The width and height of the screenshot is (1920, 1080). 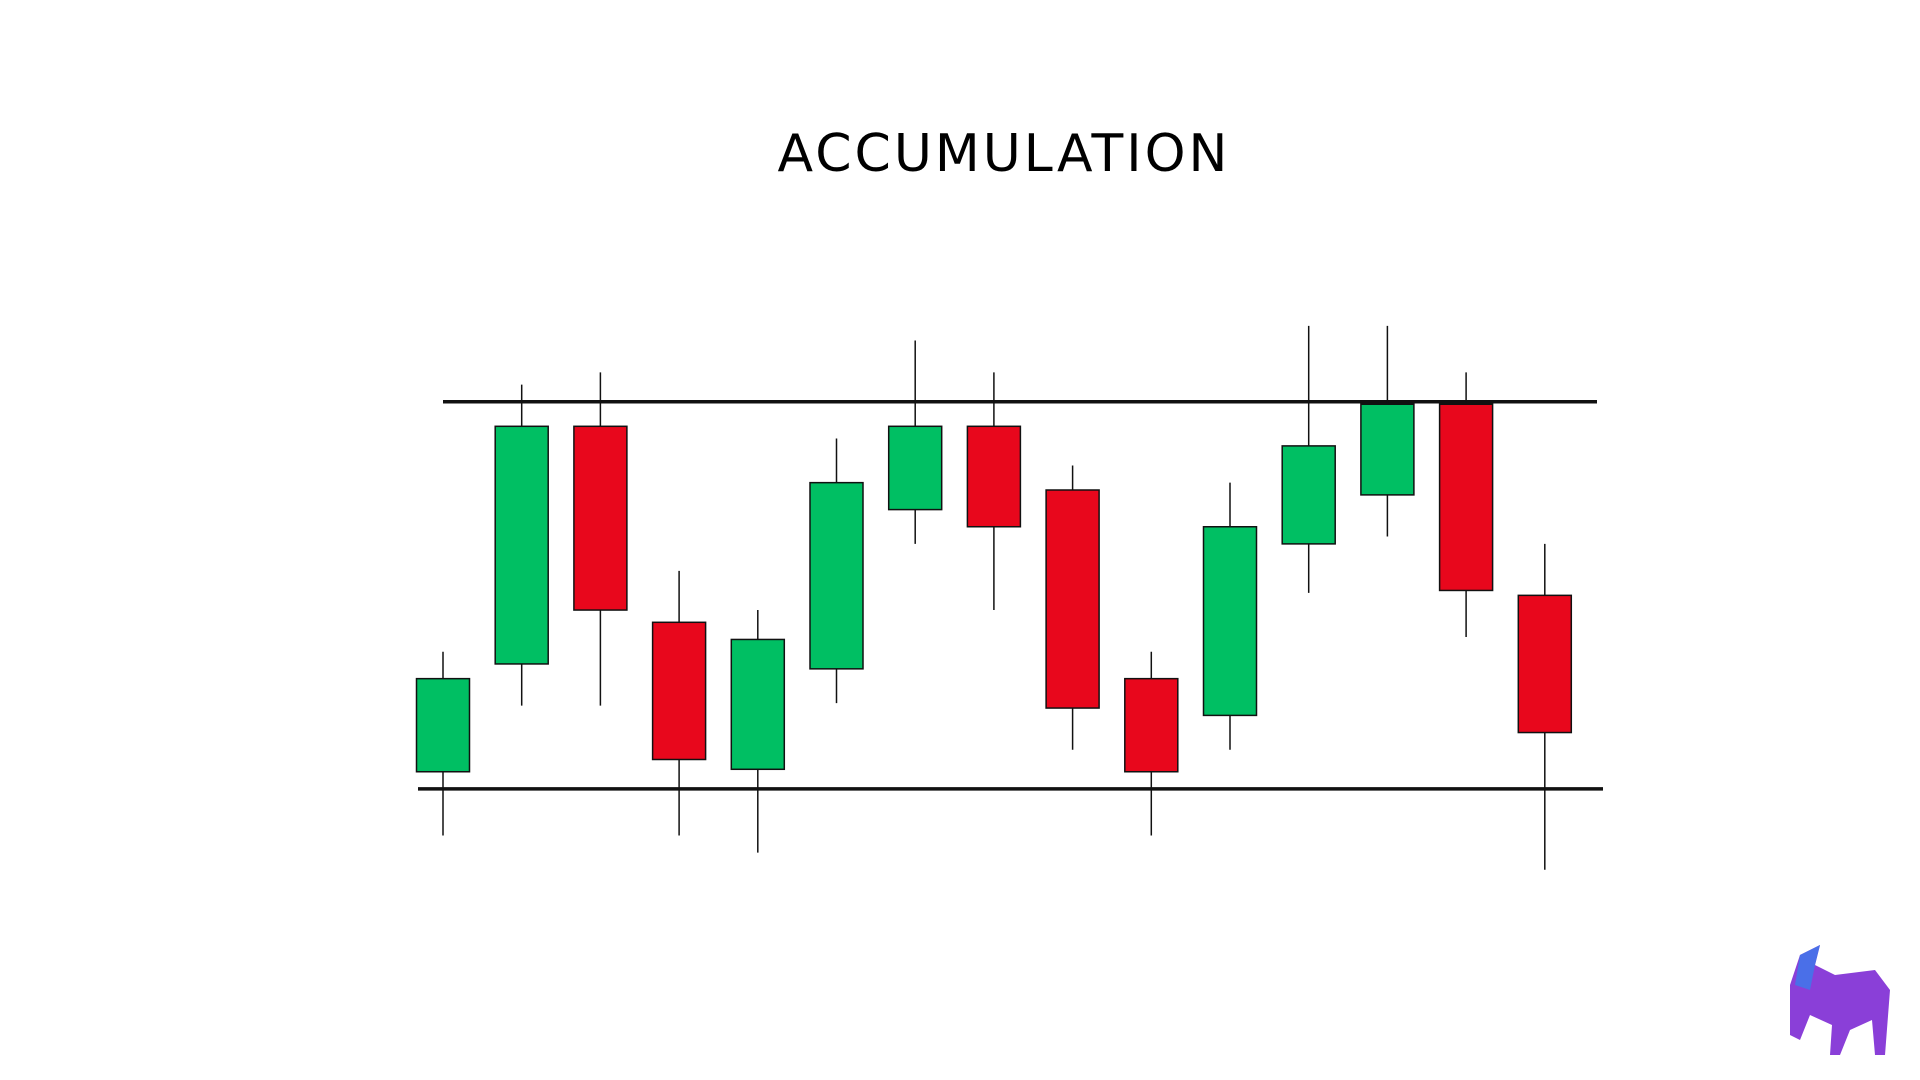 I want to click on logo-head, so click(x=1807, y=967).